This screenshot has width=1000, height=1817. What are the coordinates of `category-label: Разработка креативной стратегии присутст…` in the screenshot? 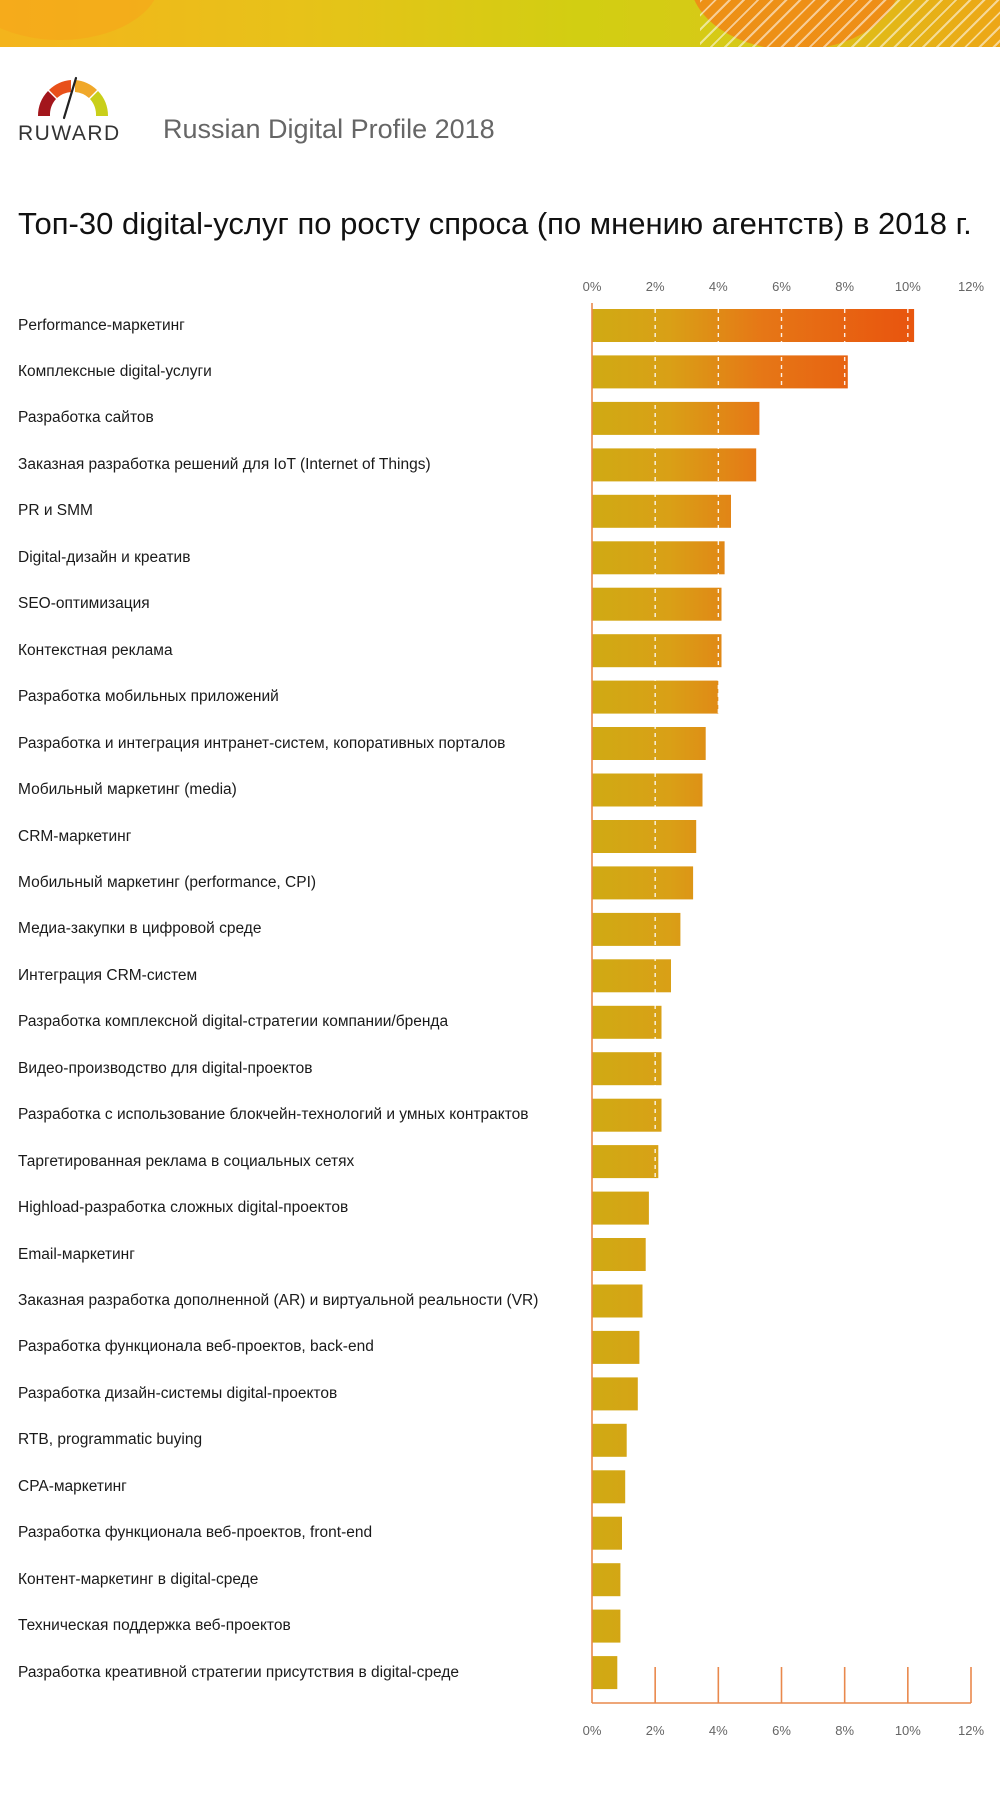 It's located at (238, 1672).